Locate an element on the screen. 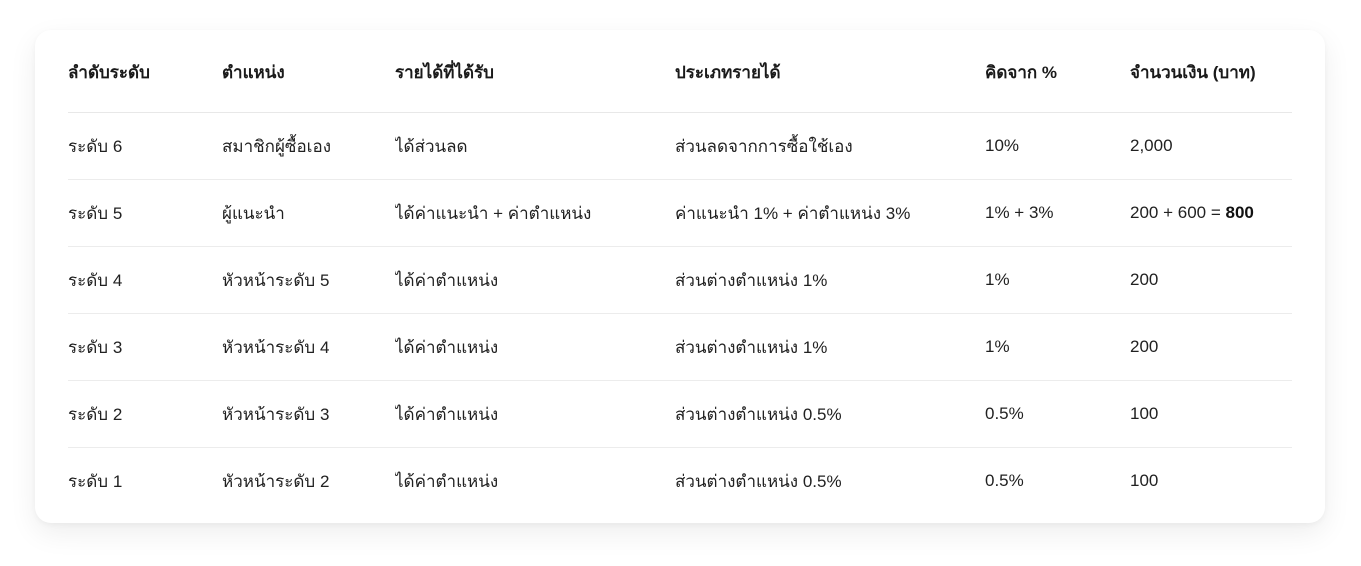 This screenshot has width=1361, height=566. cell-amount: 2,000 is located at coordinates (1211, 146).